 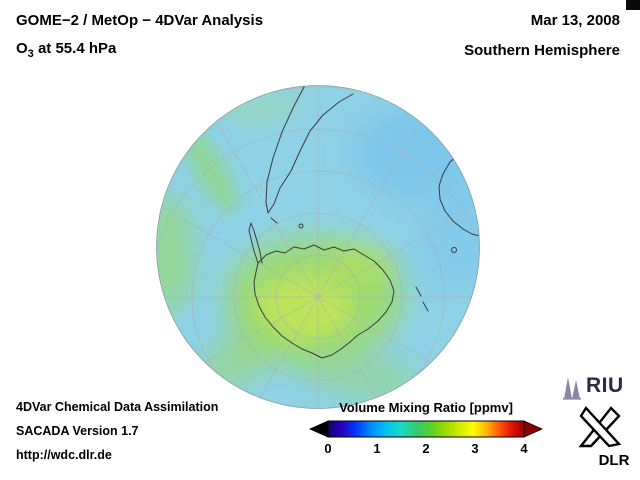 What do you see at coordinates (426, 448) in the screenshot?
I see `colorbar-tick-2: 2` at bounding box center [426, 448].